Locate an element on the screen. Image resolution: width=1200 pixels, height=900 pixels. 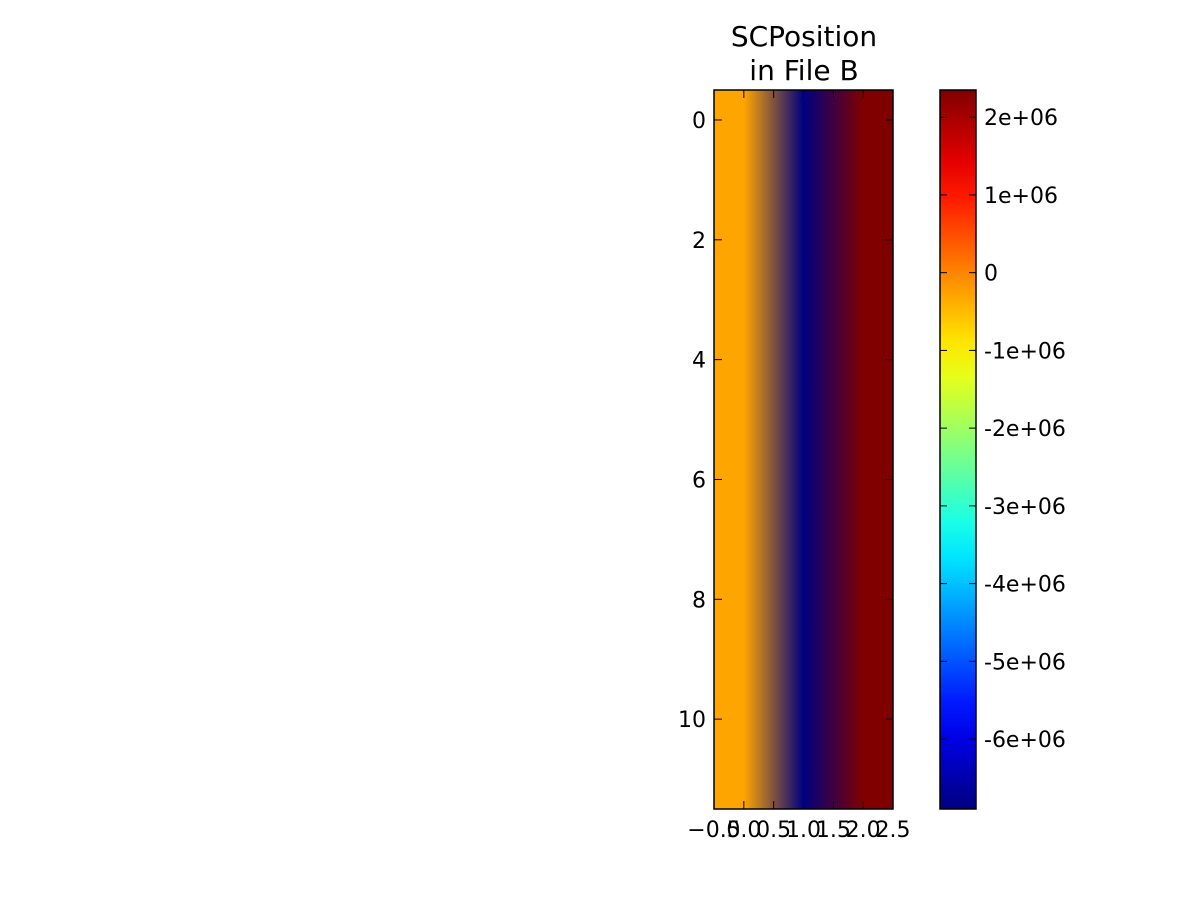
colorbar-tick-label: -1e+06 is located at coordinates (1025, 351).